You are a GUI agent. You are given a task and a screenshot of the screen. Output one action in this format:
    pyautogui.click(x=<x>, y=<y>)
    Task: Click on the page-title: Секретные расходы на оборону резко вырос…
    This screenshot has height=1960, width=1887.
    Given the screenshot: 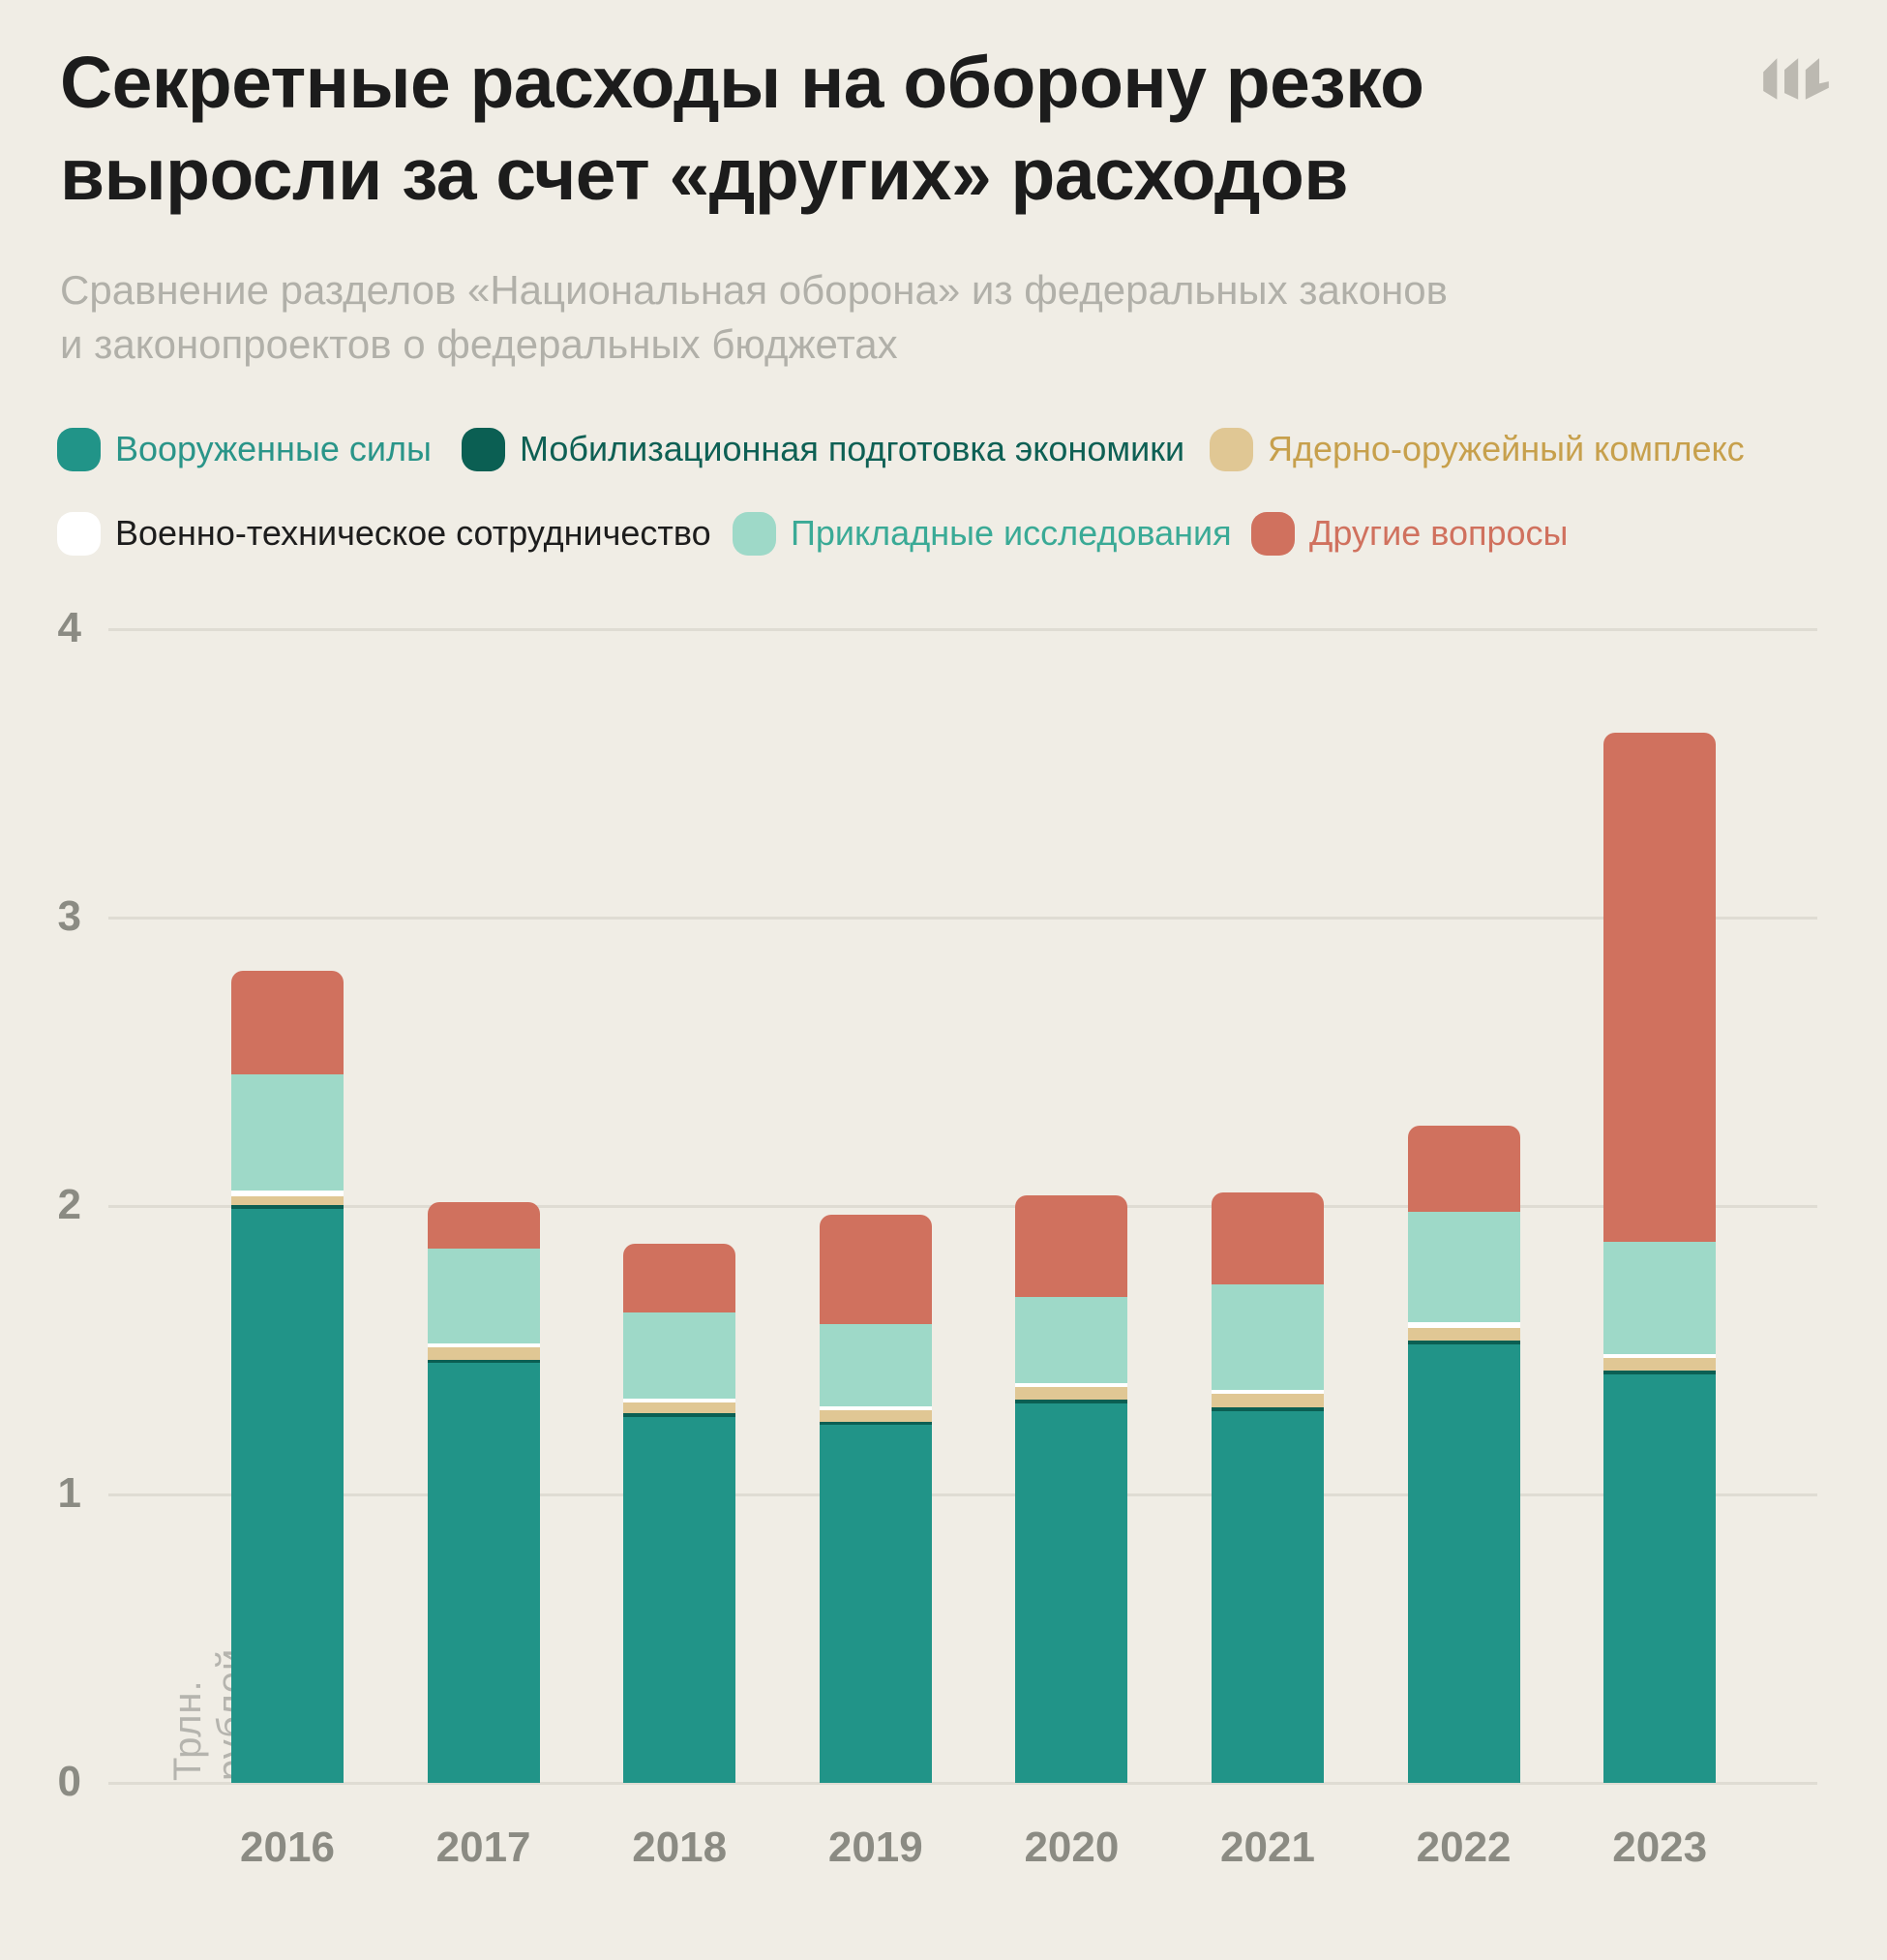 What is the action you would take?
    pyautogui.click(x=742, y=129)
    